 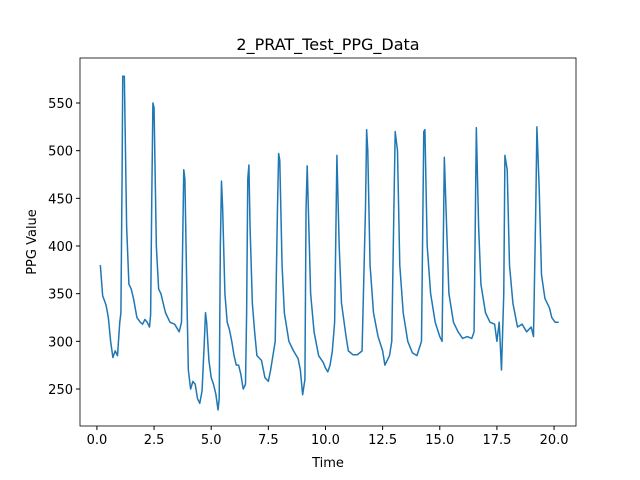 I want to click on x-tick-label: 10.0, so click(x=325, y=440).